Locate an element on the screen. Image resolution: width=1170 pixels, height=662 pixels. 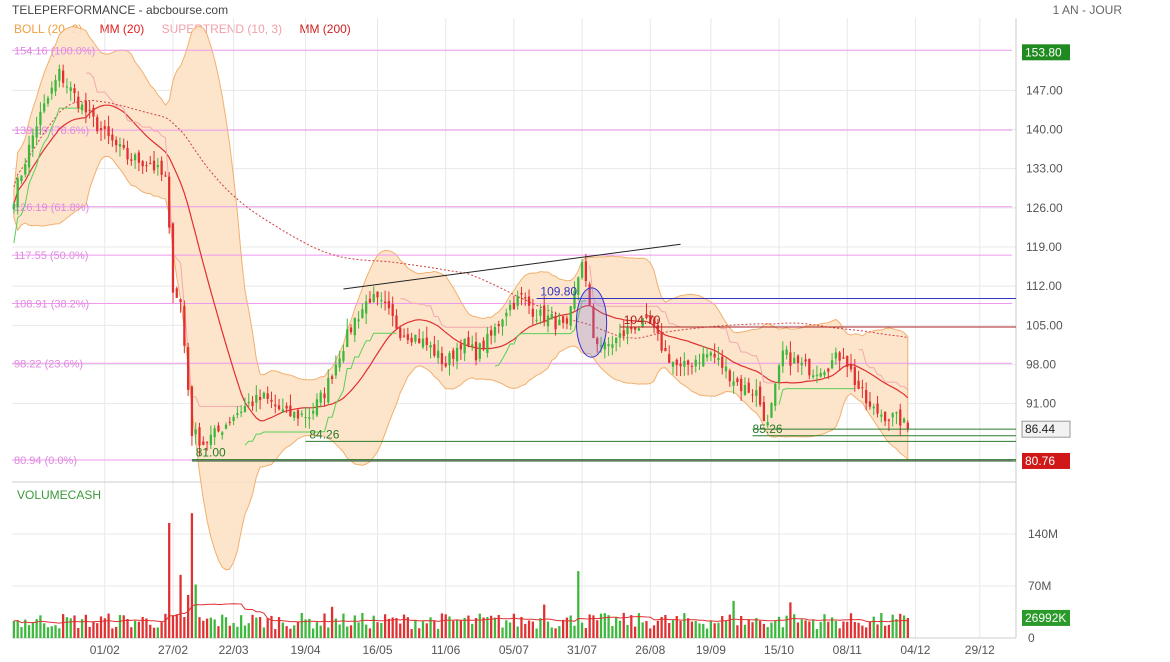
period-selector: 1 AN - JOUR is located at coordinates (1087, 10).